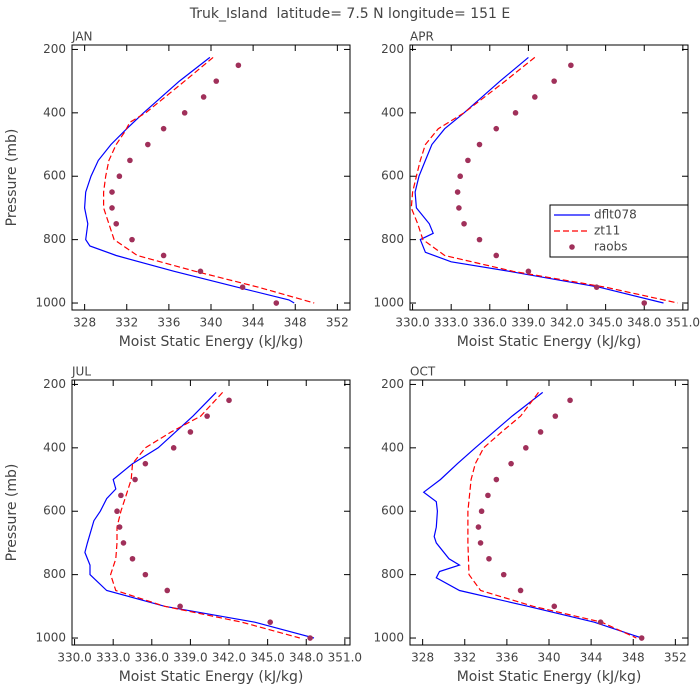 This screenshot has height=700, width=700. I want to click on legend-marker, so click(572, 247).